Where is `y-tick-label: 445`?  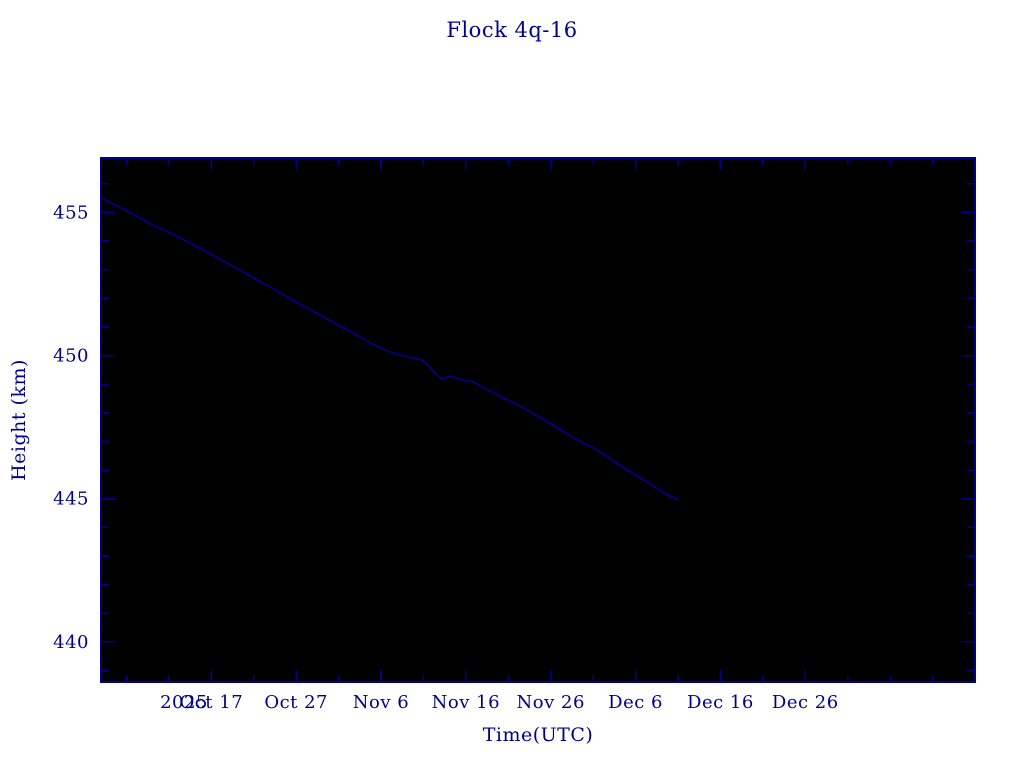
y-tick-label: 445 is located at coordinates (71, 499).